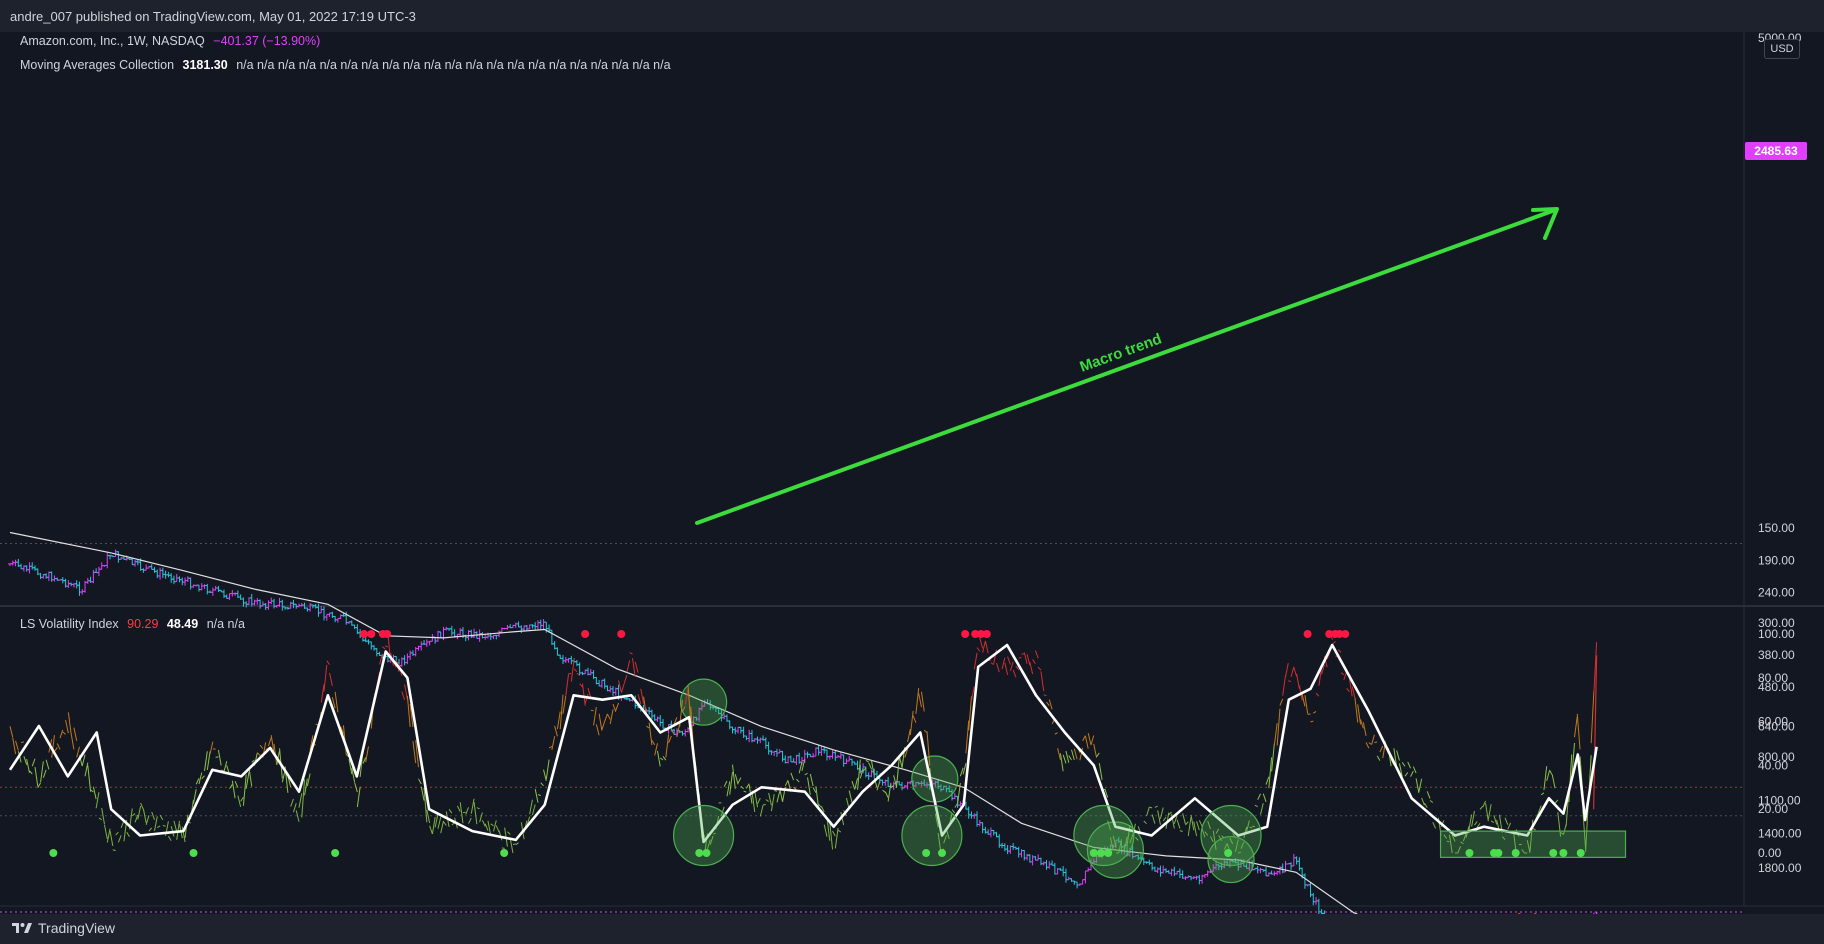 The width and height of the screenshot is (1824, 944). What do you see at coordinates (63, 928) in the screenshot?
I see `brand: TradingView` at bounding box center [63, 928].